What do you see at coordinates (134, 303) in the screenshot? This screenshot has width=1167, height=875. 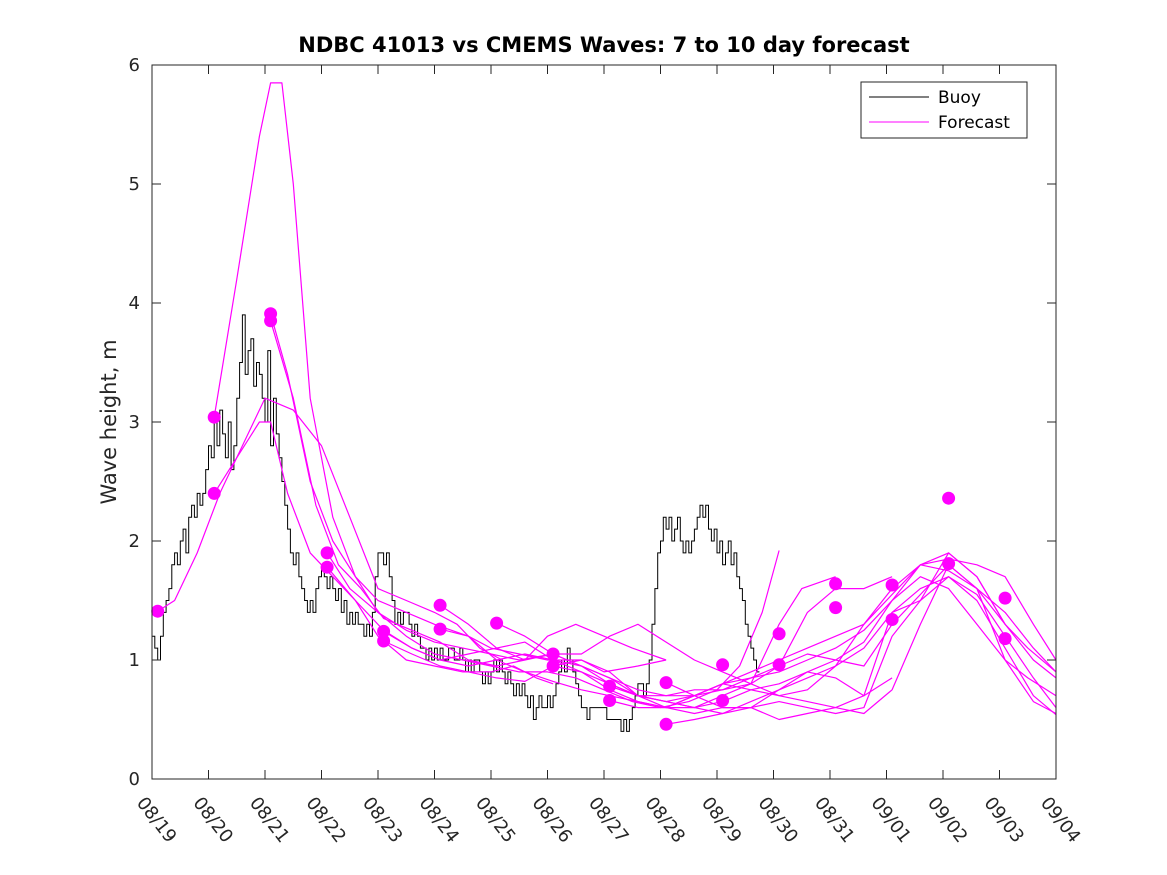 I see `y-tick-label: 4` at bounding box center [134, 303].